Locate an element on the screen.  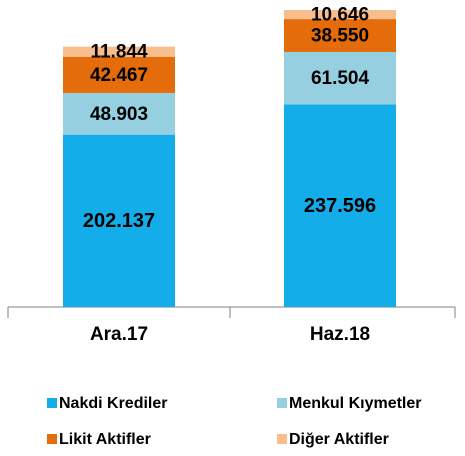
data-label: 237.596 is located at coordinates (340, 206).